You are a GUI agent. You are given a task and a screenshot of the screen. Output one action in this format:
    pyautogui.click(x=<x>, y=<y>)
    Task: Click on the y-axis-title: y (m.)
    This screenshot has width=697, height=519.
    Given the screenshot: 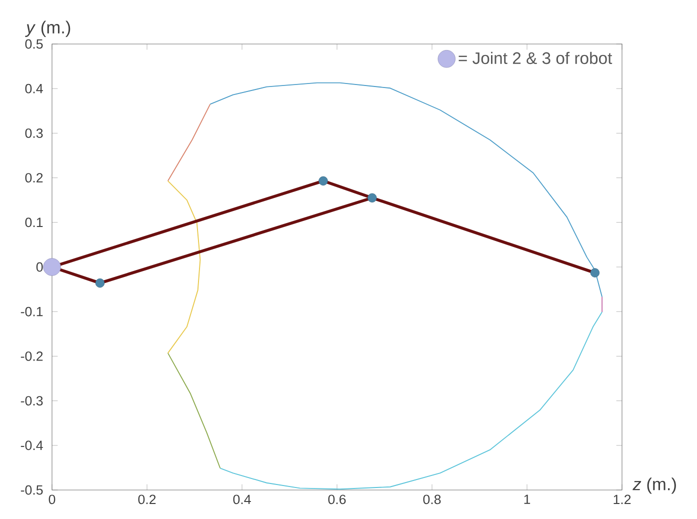 What is the action you would take?
    pyautogui.click(x=47, y=28)
    